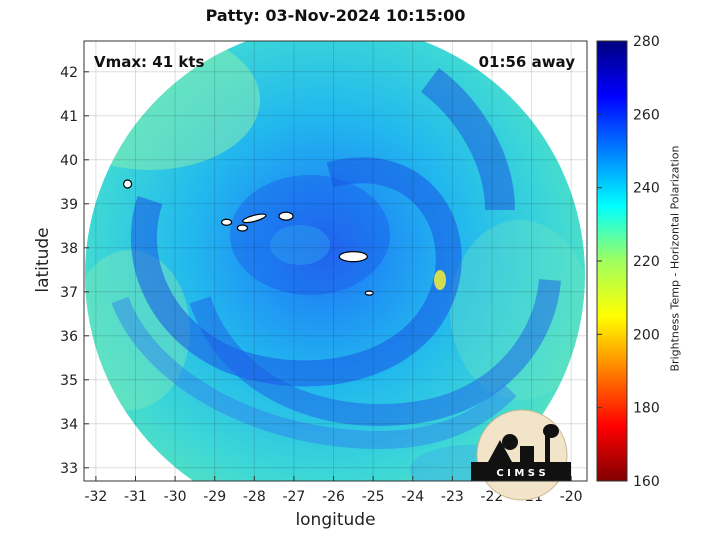  What do you see at coordinates (69, 117) in the screenshot?
I see `y-tick-label: 41` at bounding box center [69, 117].